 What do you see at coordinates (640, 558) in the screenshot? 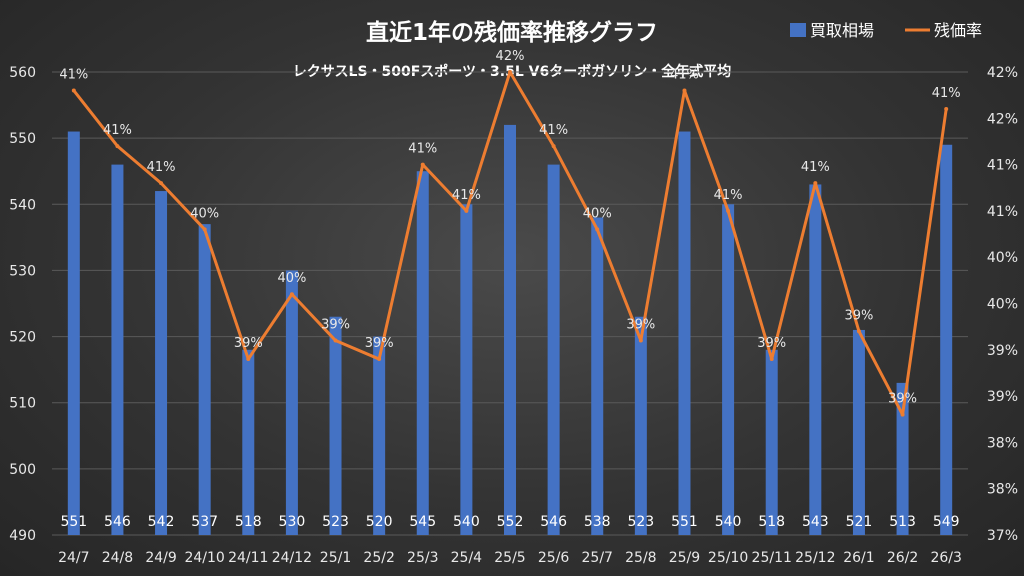
I see `x-tick-label: 25/8` at bounding box center [640, 558].